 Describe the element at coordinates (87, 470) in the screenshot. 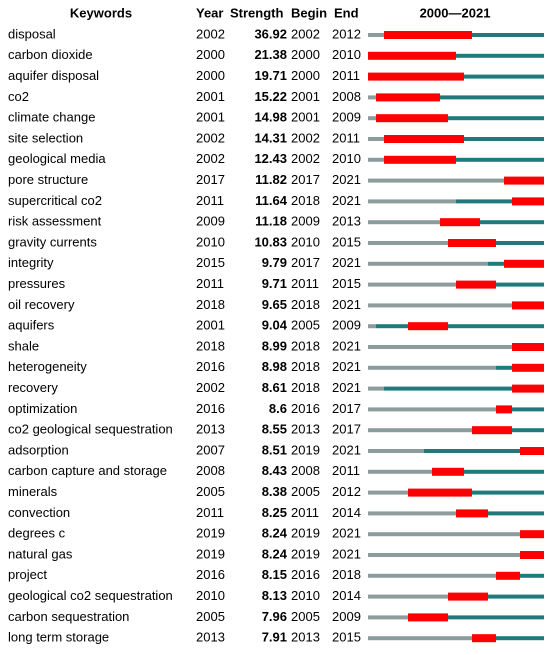

I see `keyword: carbon capture and storage` at that location.